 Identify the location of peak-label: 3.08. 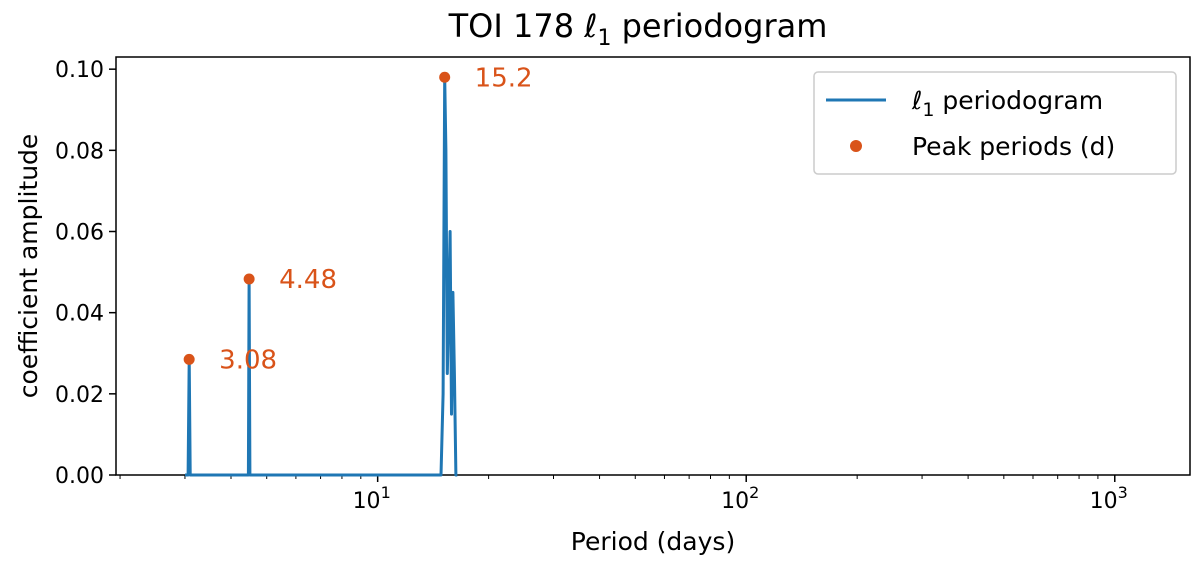
(248, 360).